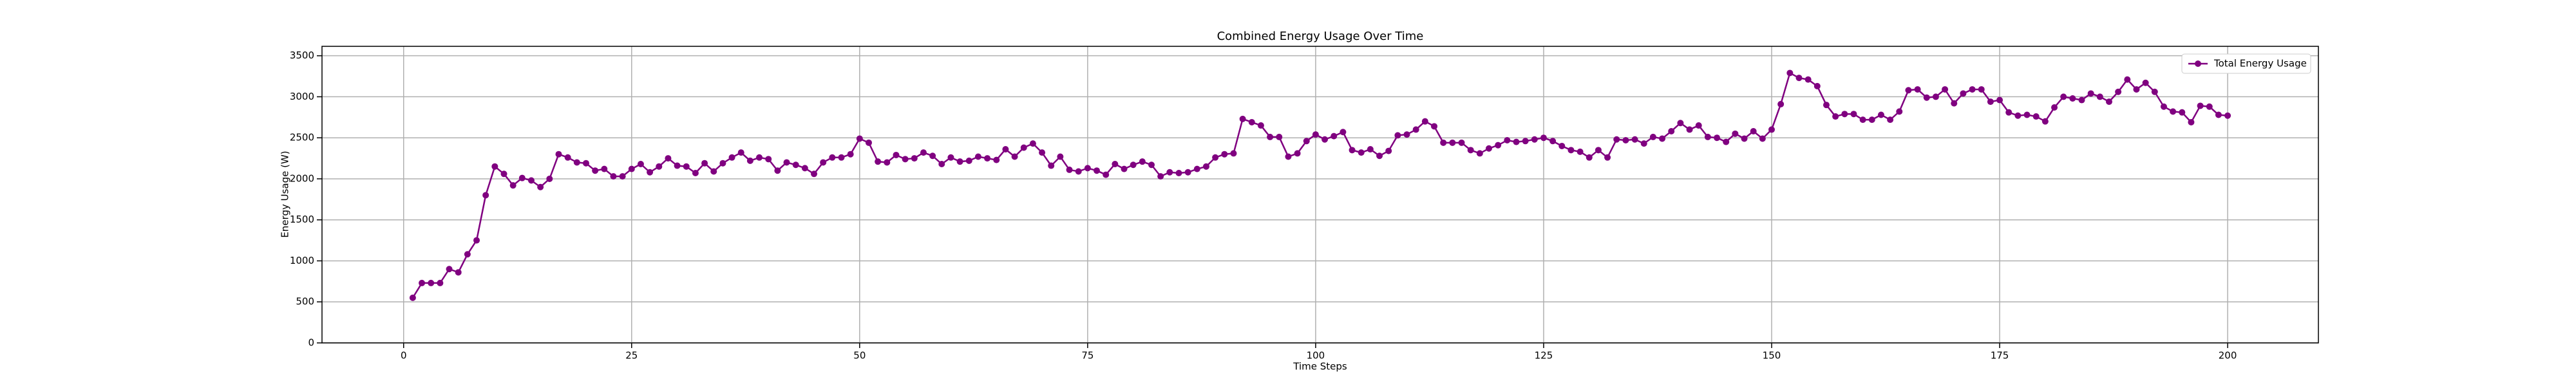  What do you see at coordinates (302, 219) in the screenshot?
I see `y-tick-label: 1500` at bounding box center [302, 219].